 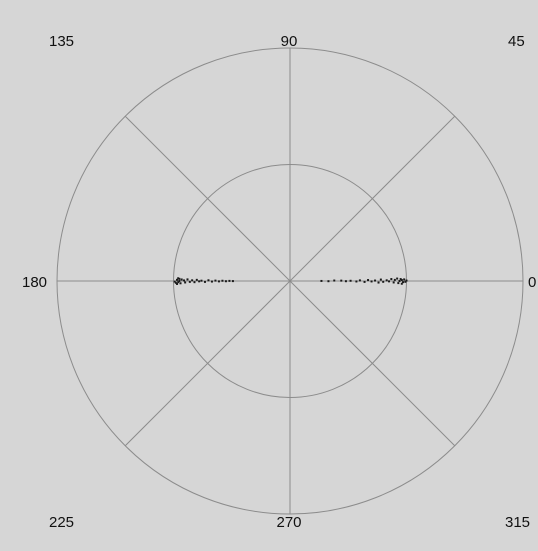 What do you see at coordinates (517, 522) in the screenshot?
I see `angle-label-315: 315` at bounding box center [517, 522].